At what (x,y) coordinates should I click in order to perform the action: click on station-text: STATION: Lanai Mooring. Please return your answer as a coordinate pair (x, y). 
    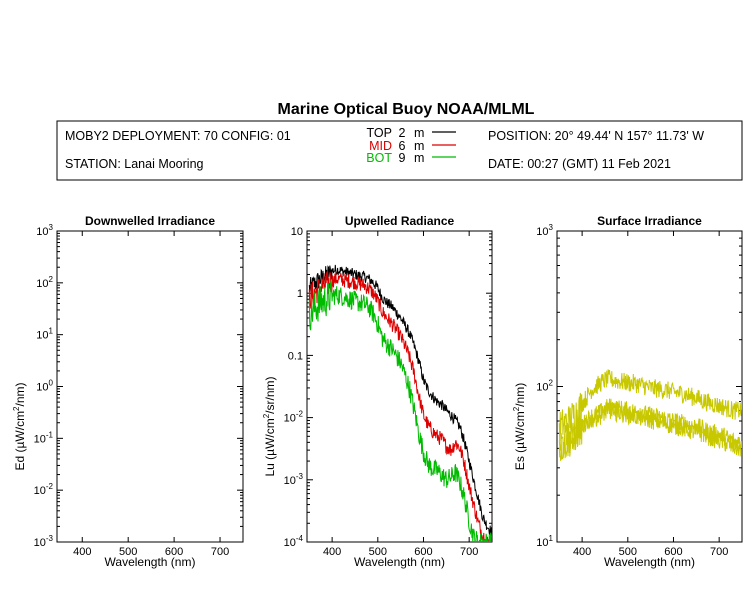
    Looking at the image, I should click on (134, 164).